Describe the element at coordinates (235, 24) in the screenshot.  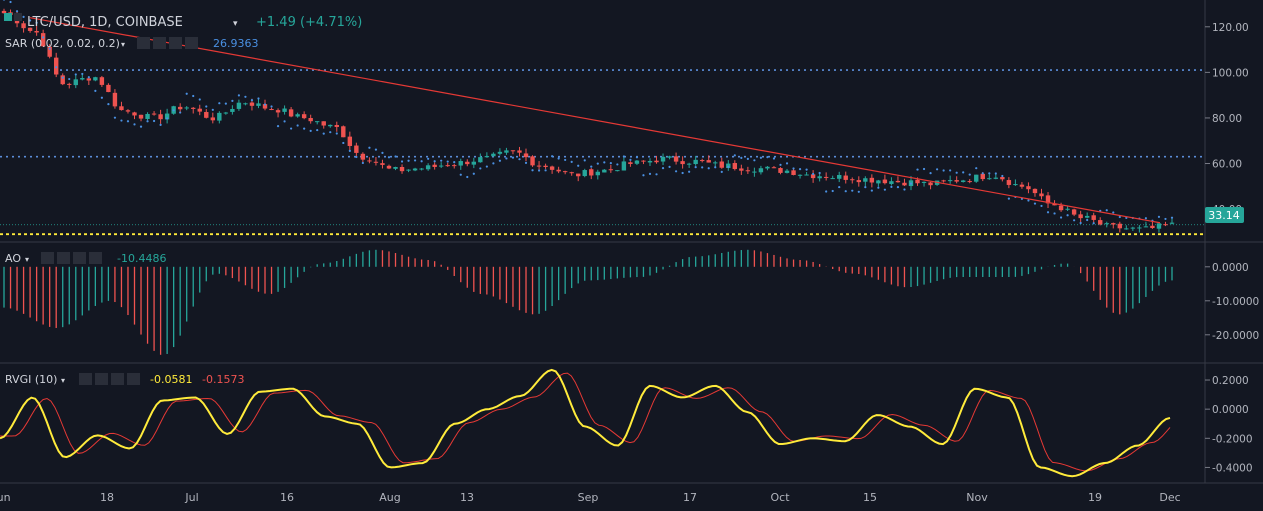
I see `symbol-dropdown-icon: ▾` at that location.